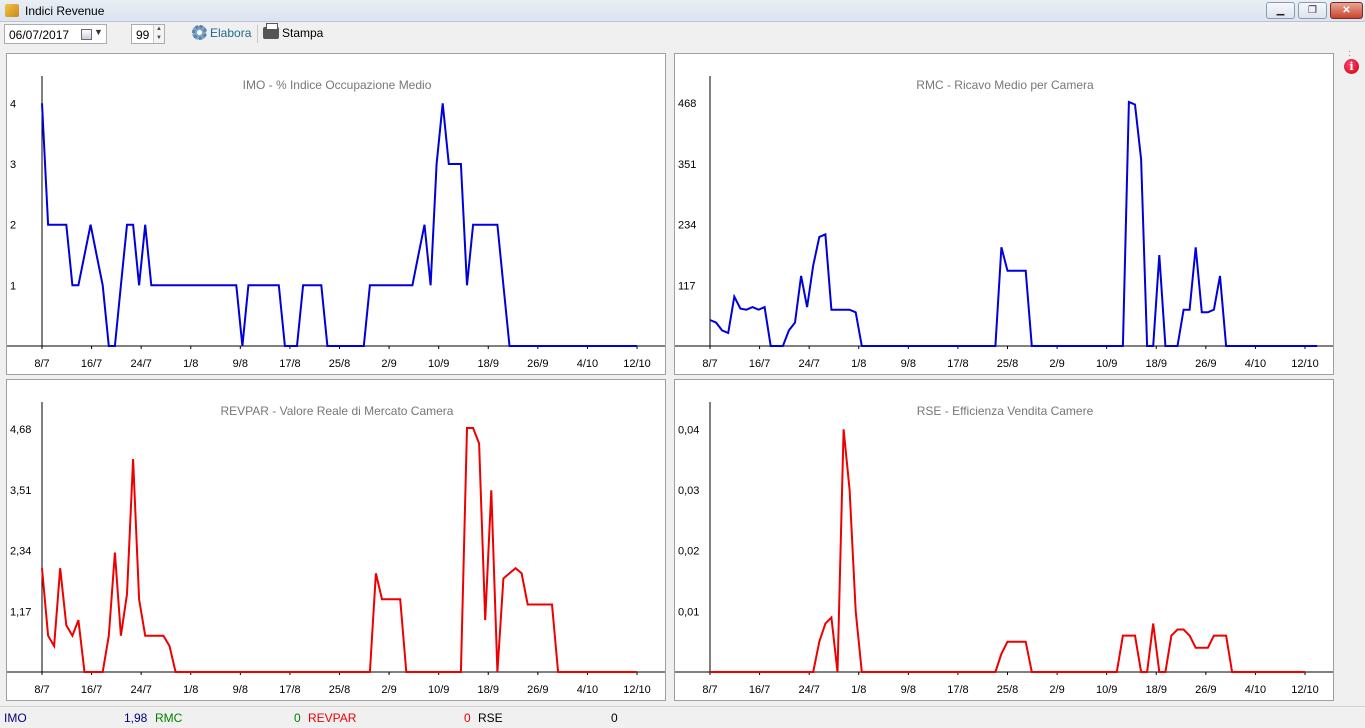 This screenshot has width=1365, height=728. What do you see at coordinates (231, 33) in the screenshot?
I see `elabora-button: Elabora` at bounding box center [231, 33].